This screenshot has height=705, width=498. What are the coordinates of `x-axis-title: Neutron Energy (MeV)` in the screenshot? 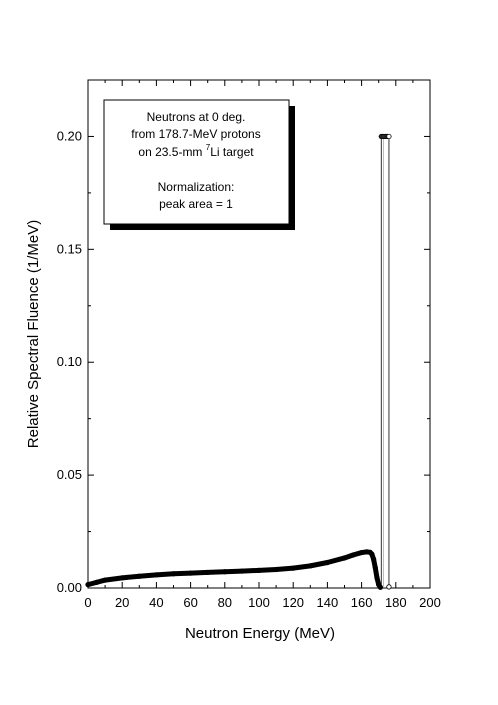 It's located at (260, 633).